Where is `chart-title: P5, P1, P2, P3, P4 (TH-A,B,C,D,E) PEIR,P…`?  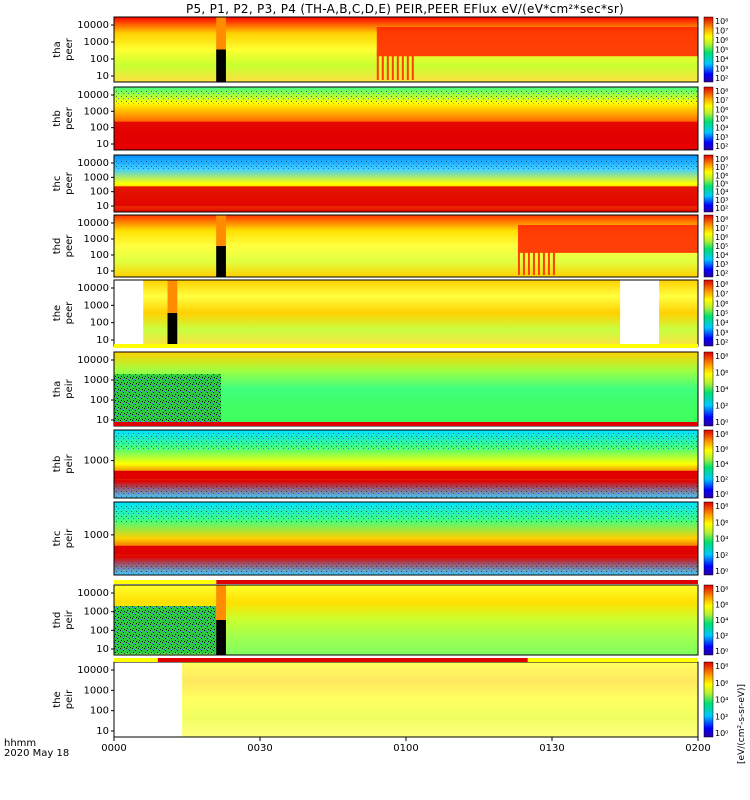 chart-title: P5, P1, P2, P3, P4 (TH-A,B,C,D,E) PEIR,P… is located at coordinates (405, 9).